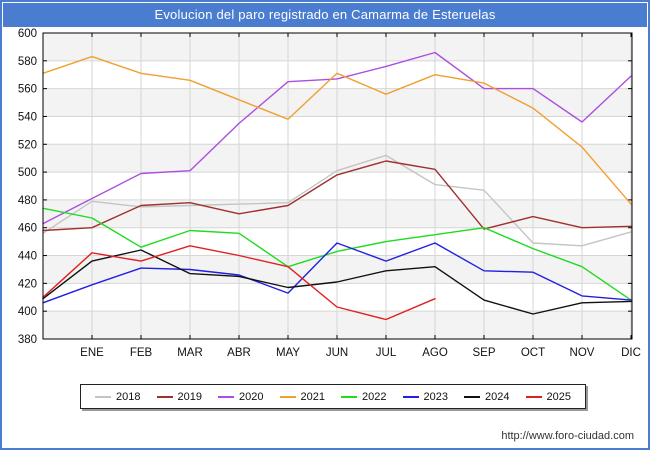 The image size is (650, 450). I want to click on legend-swatch-2018, so click(103, 396).